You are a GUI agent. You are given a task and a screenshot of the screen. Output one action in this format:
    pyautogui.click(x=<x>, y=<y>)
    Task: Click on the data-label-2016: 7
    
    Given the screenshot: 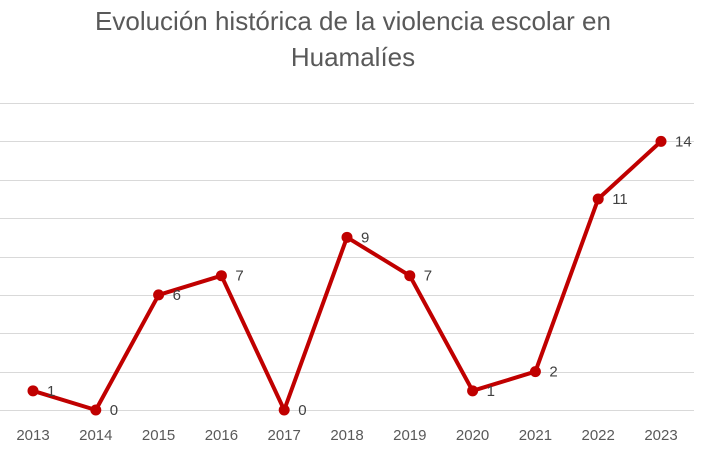 What is the action you would take?
    pyautogui.click(x=239, y=276)
    